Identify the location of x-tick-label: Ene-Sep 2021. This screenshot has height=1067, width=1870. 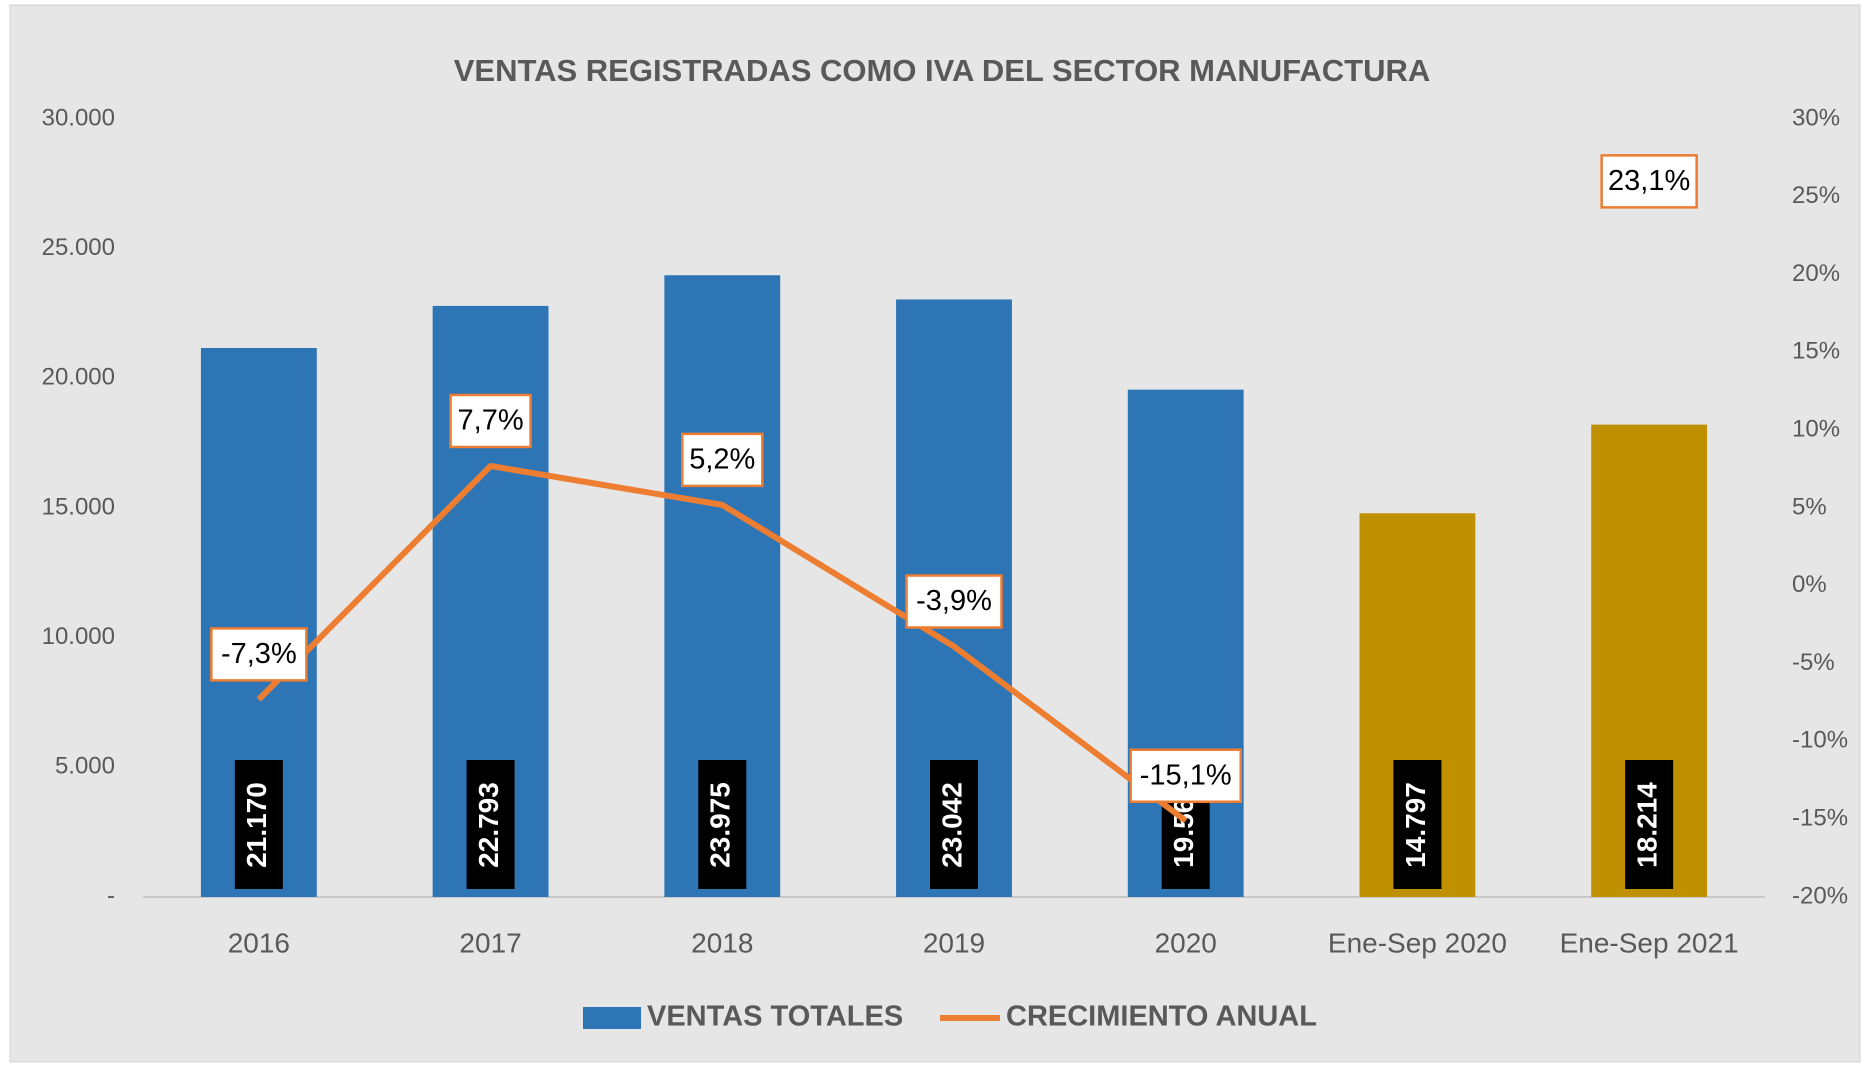
(1649, 942).